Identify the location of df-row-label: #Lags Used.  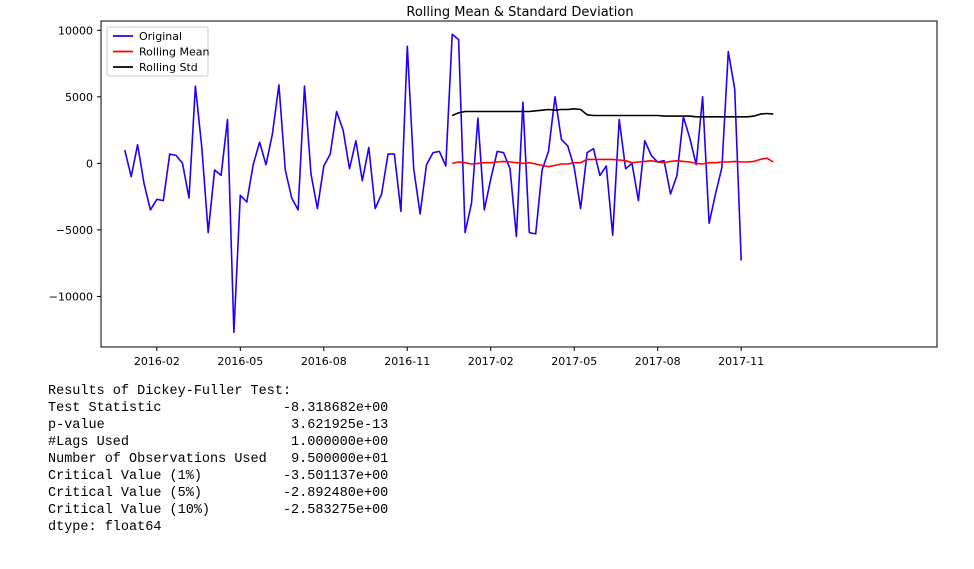
(89, 442).